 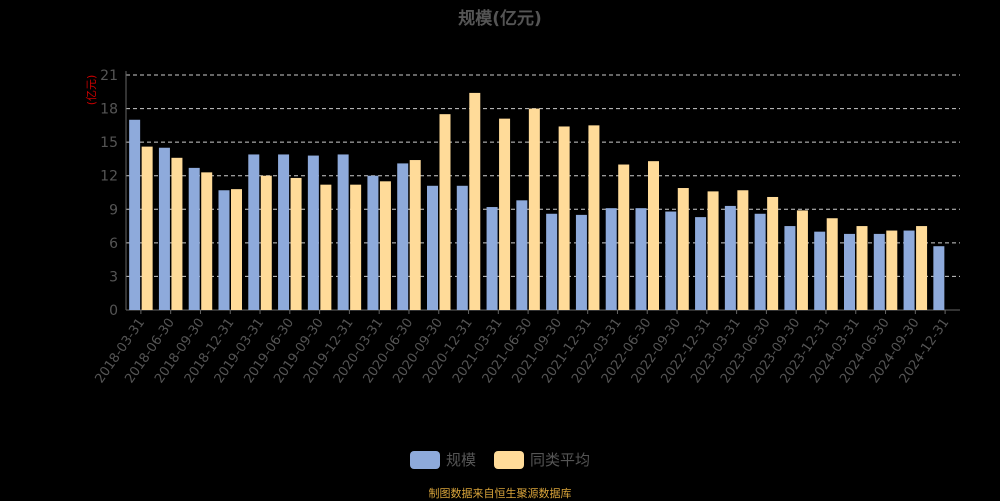 What do you see at coordinates (109, 177) in the screenshot?
I see `y-tick-label: 12` at bounding box center [109, 177].